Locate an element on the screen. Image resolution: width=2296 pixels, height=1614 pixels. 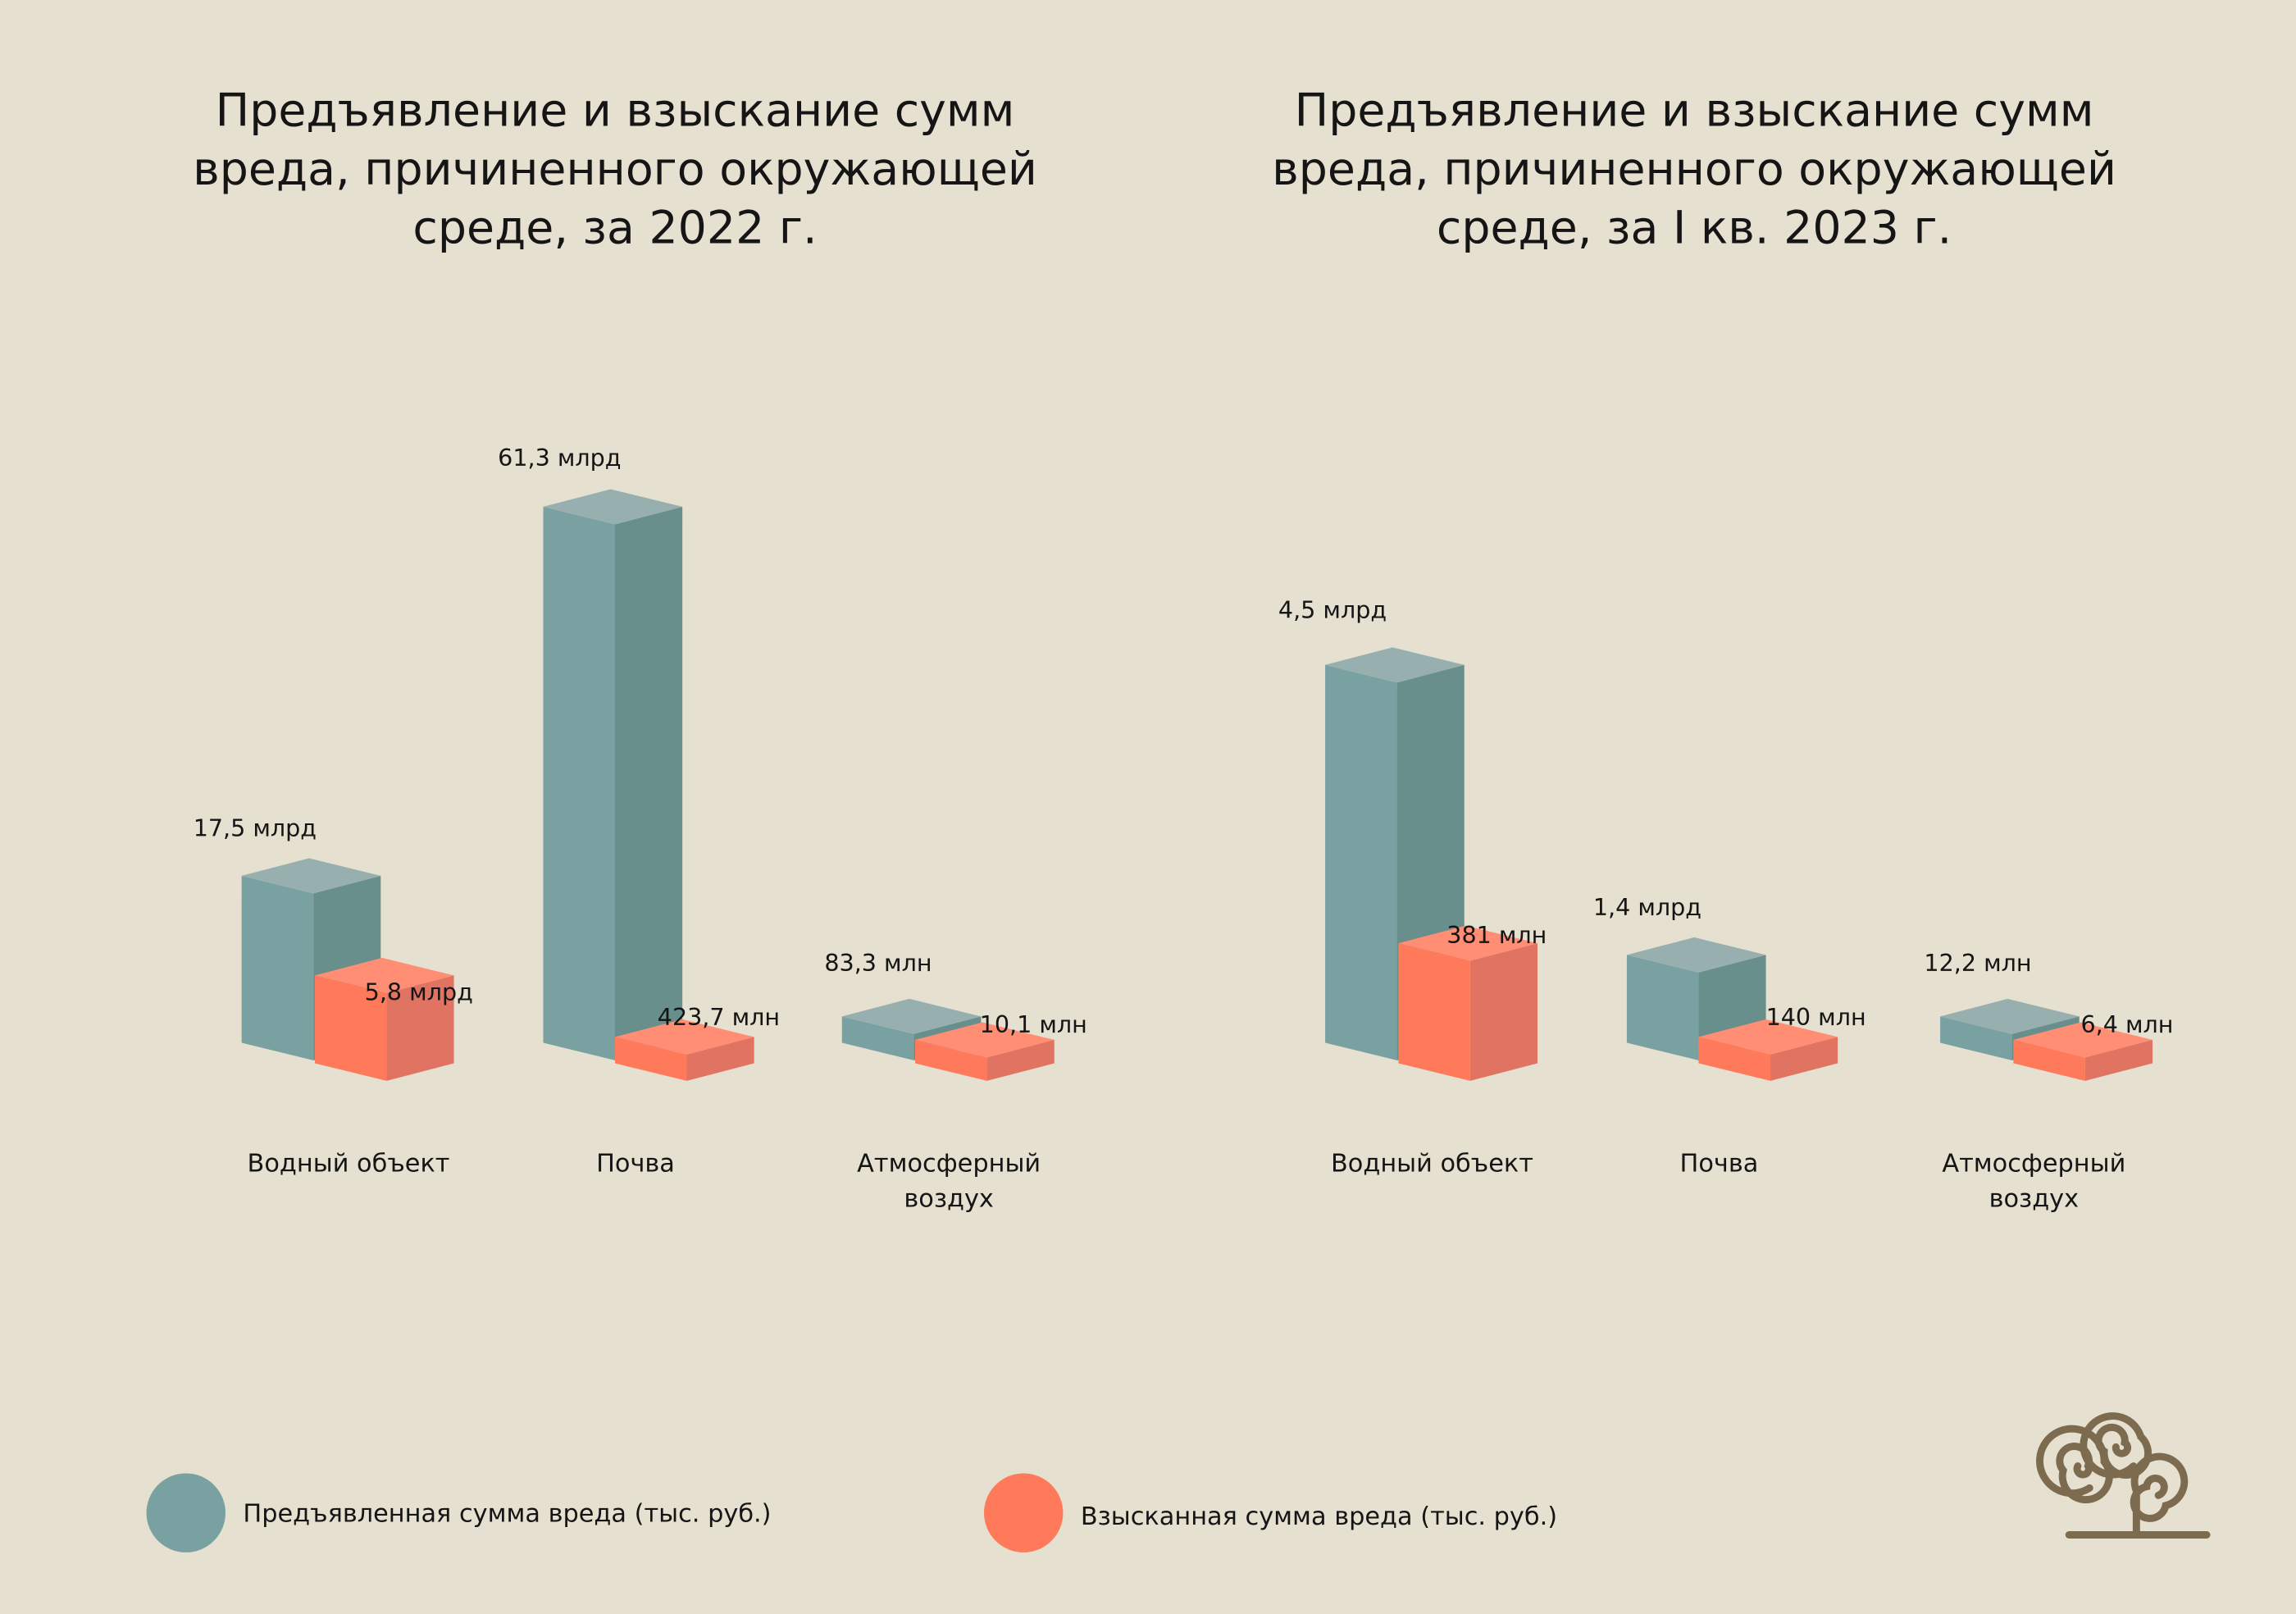
legend-label: Предъявленная сумма вреда (тыс. руб.) is located at coordinates (507, 1513).